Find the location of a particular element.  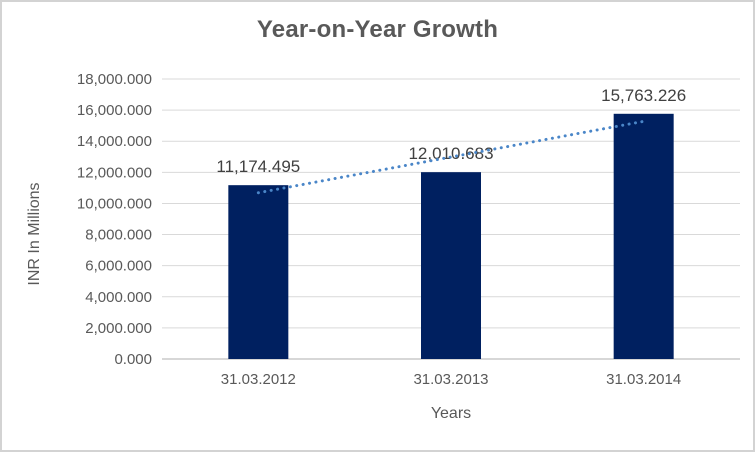

chart-title: Year-on-Year Growth is located at coordinates (377, 29).